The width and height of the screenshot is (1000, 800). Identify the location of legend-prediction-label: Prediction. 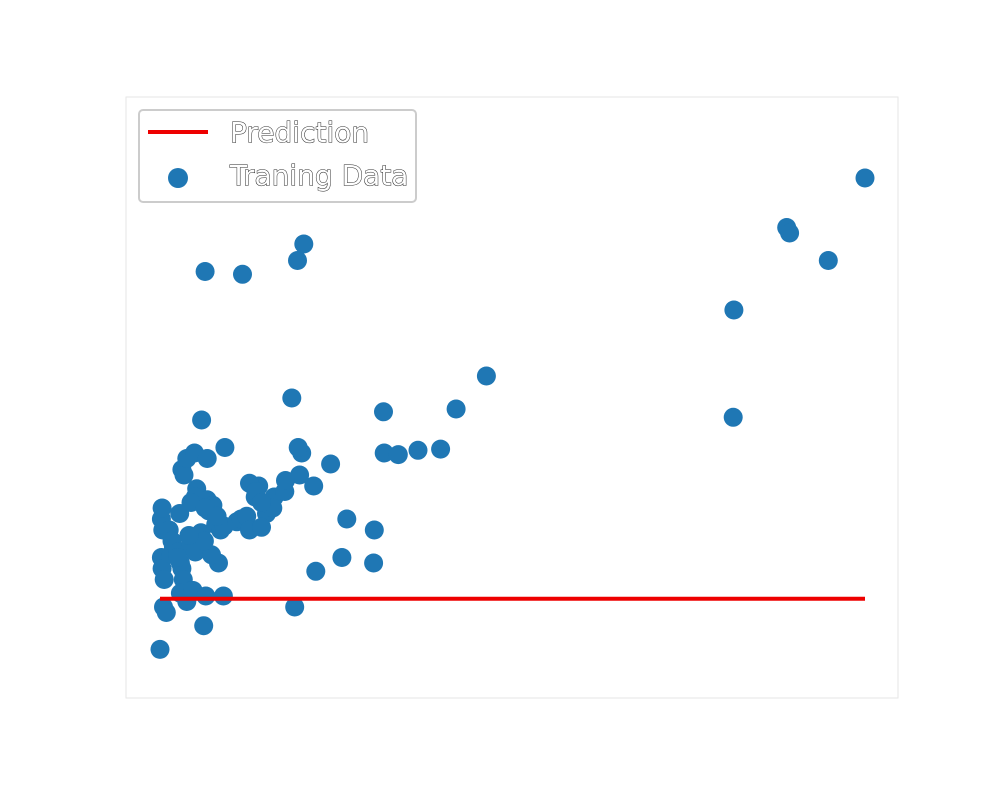
(299, 132).